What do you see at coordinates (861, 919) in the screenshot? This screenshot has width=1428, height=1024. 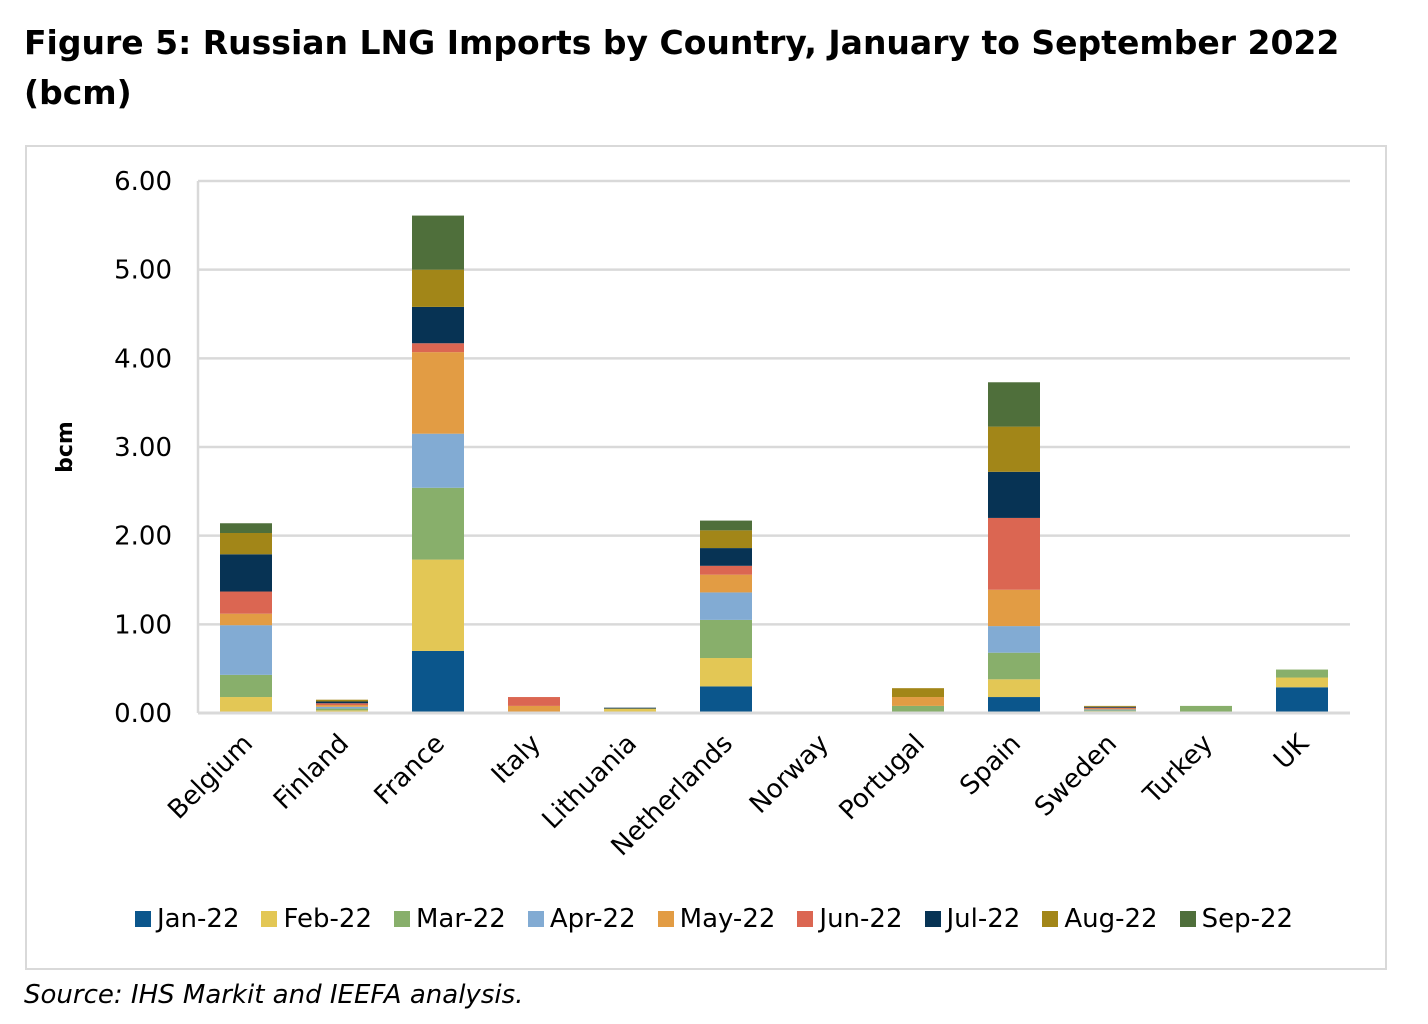 I see `legend-label: Jun-22` at bounding box center [861, 919].